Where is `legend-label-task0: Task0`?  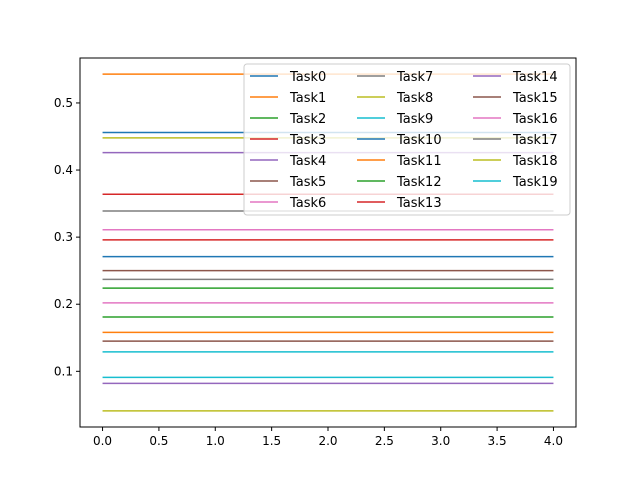
legend-label-task0: Task0 is located at coordinates (307, 77).